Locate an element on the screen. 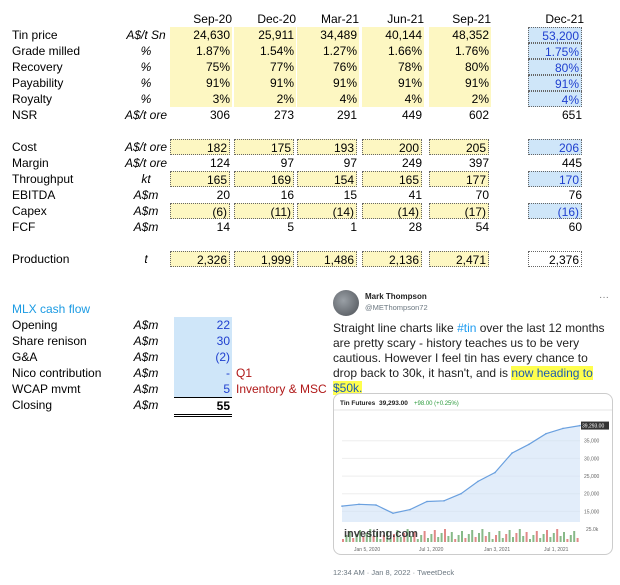  chart-xtick: Jul 1, 2020 is located at coordinates (431, 550).